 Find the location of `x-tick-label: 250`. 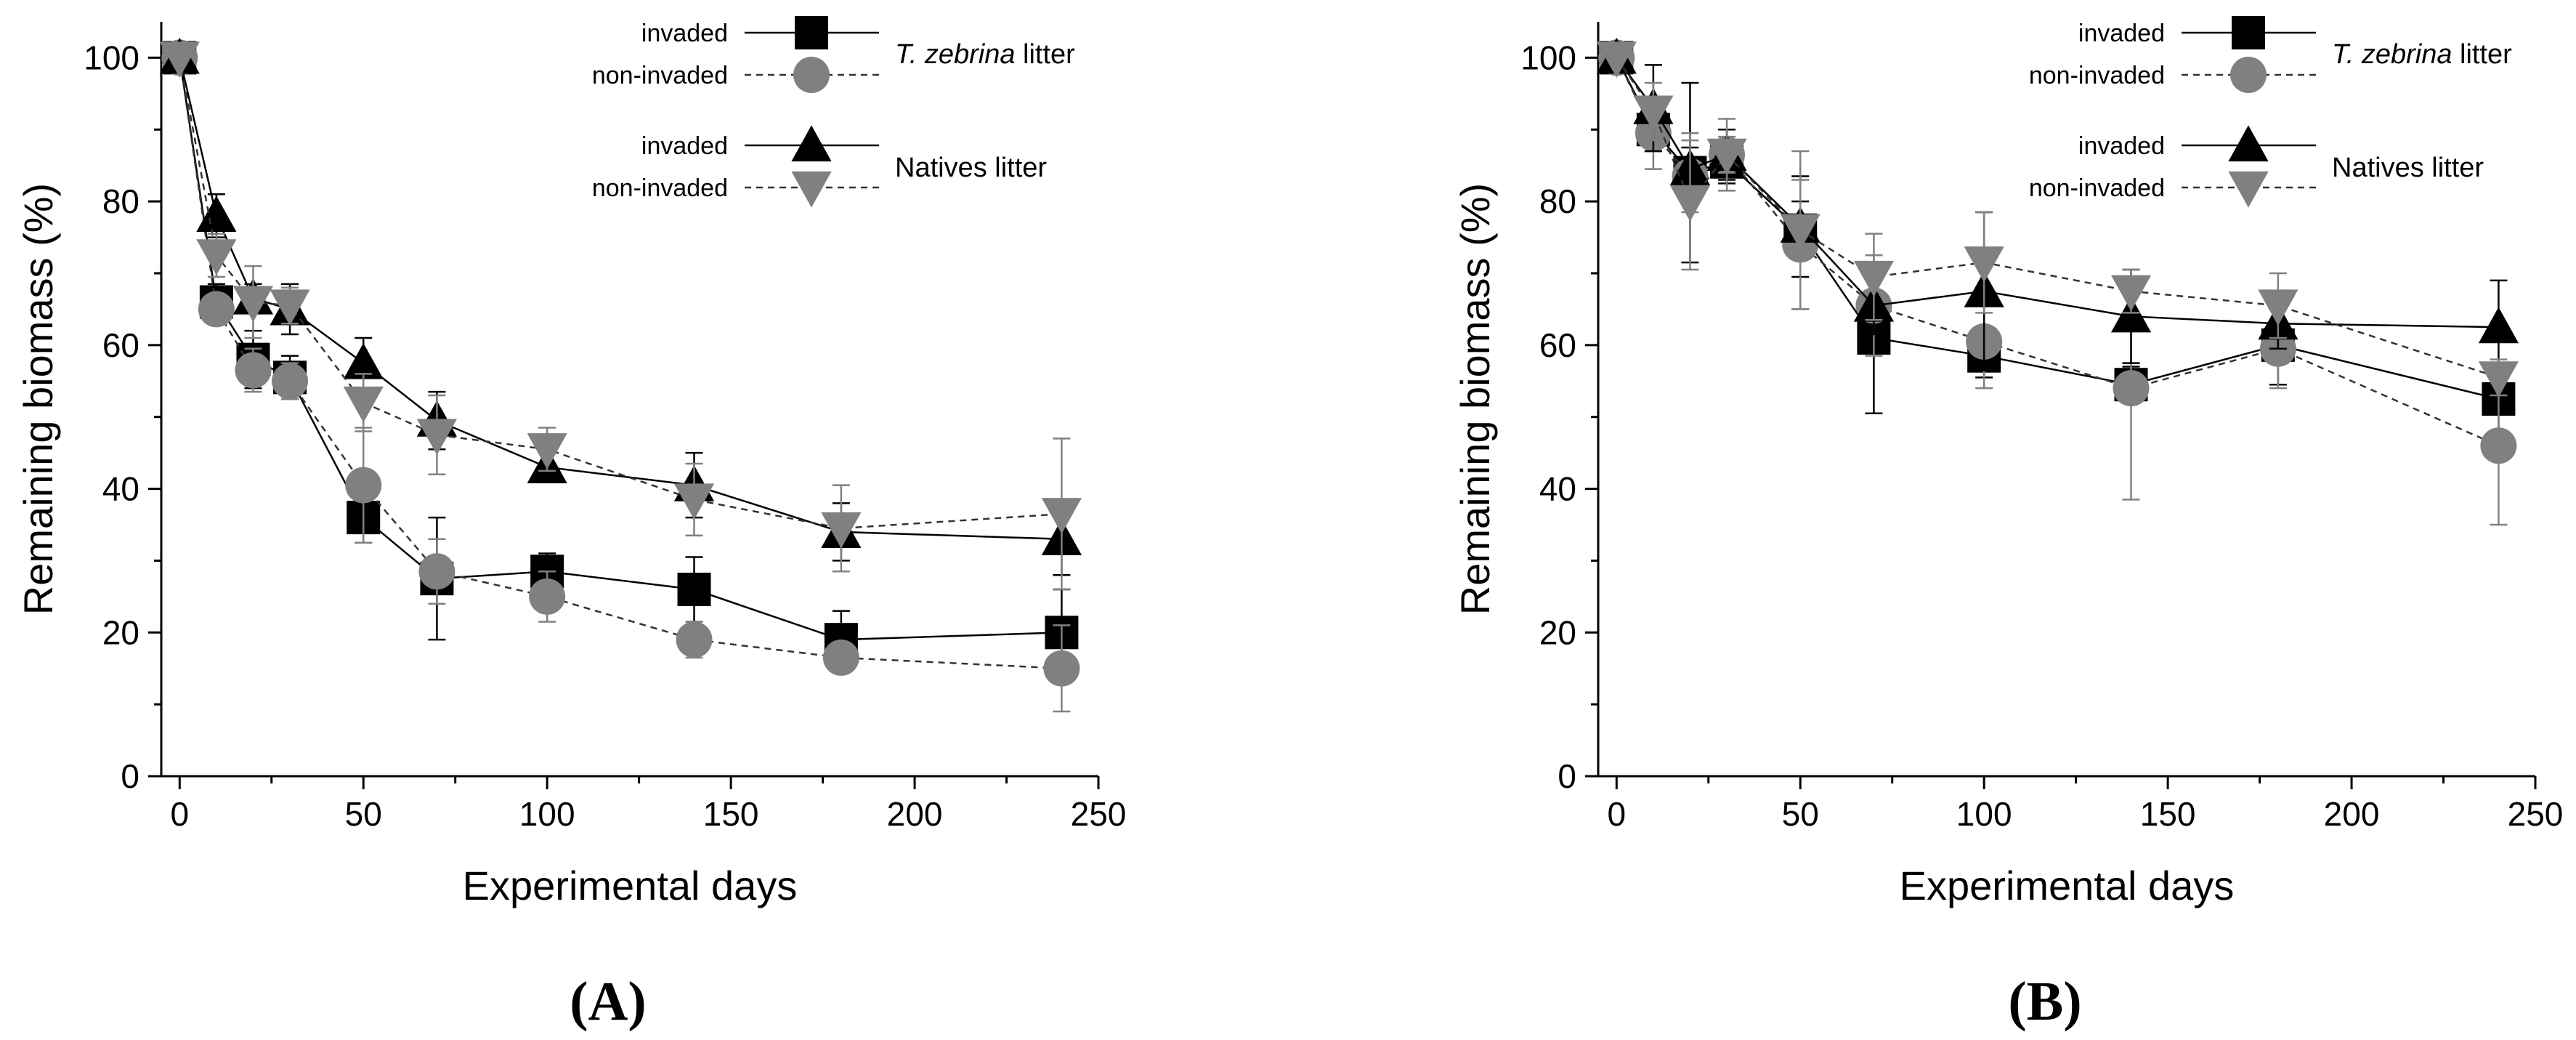

x-tick-label: 250 is located at coordinates (1099, 814).